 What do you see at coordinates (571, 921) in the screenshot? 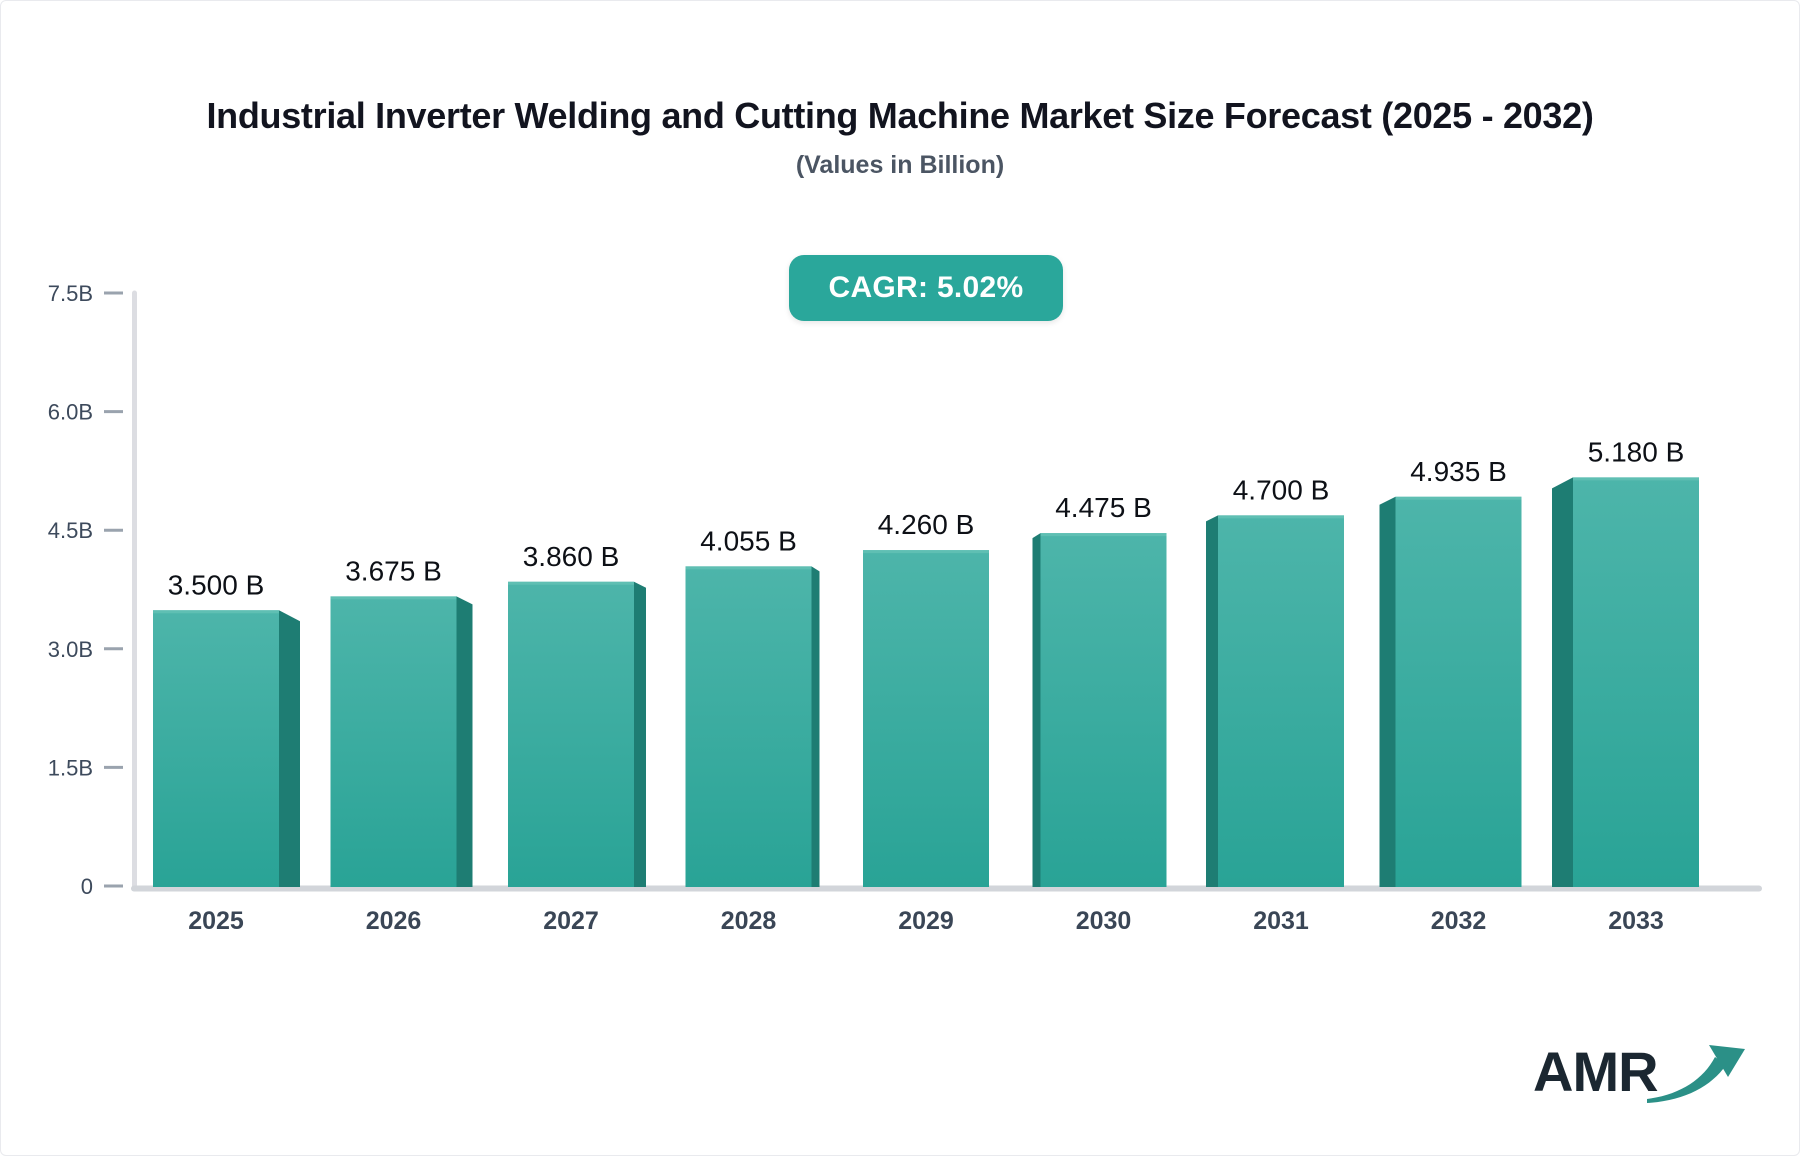
I see `x-axis-label: 2027` at bounding box center [571, 921].